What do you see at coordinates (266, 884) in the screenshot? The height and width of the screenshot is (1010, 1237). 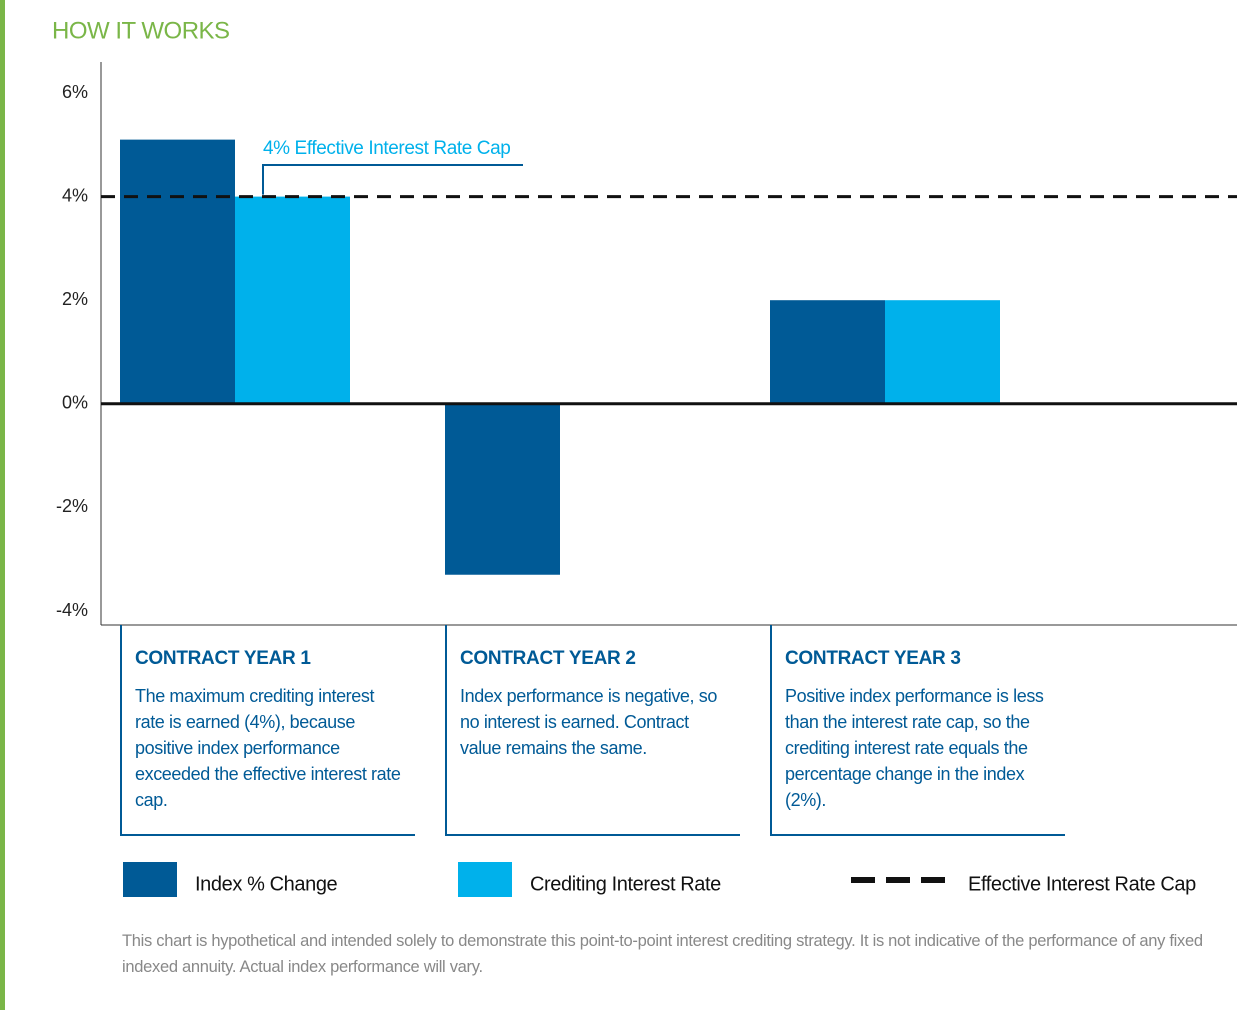 I see `legend-label: Index % Change` at bounding box center [266, 884].